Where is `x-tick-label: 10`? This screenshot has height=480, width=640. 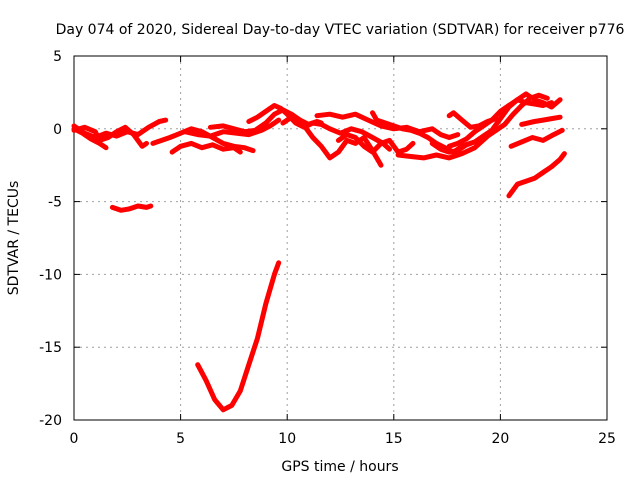 x-tick-label: 10 is located at coordinates (287, 439).